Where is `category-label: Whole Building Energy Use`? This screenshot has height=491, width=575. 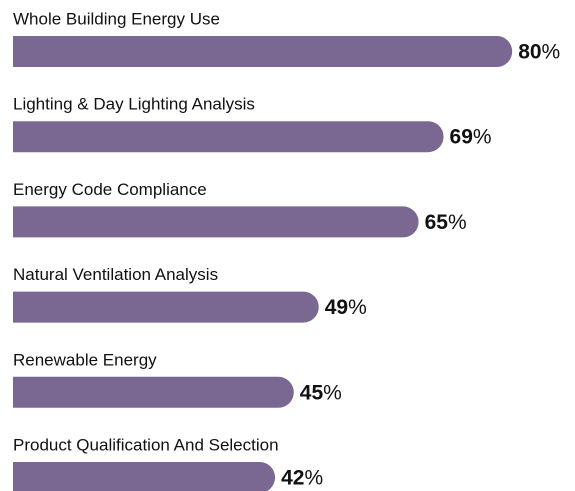 category-label: Whole Building Energy Use is located at coordinates (116, 18).